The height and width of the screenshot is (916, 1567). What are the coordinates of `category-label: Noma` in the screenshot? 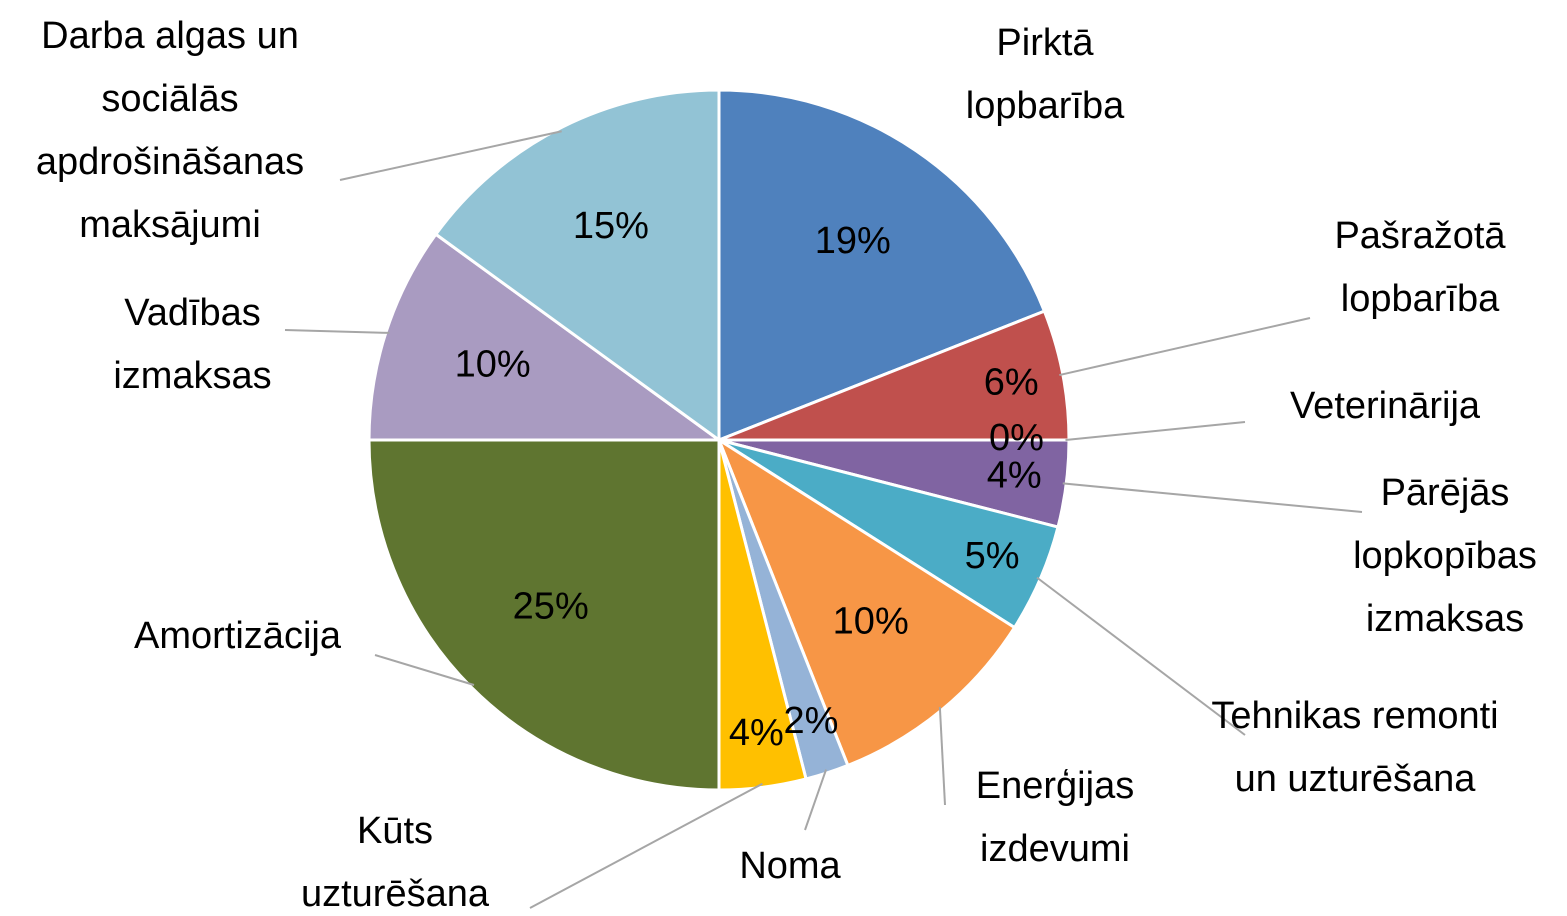 It's located at (790, 866).